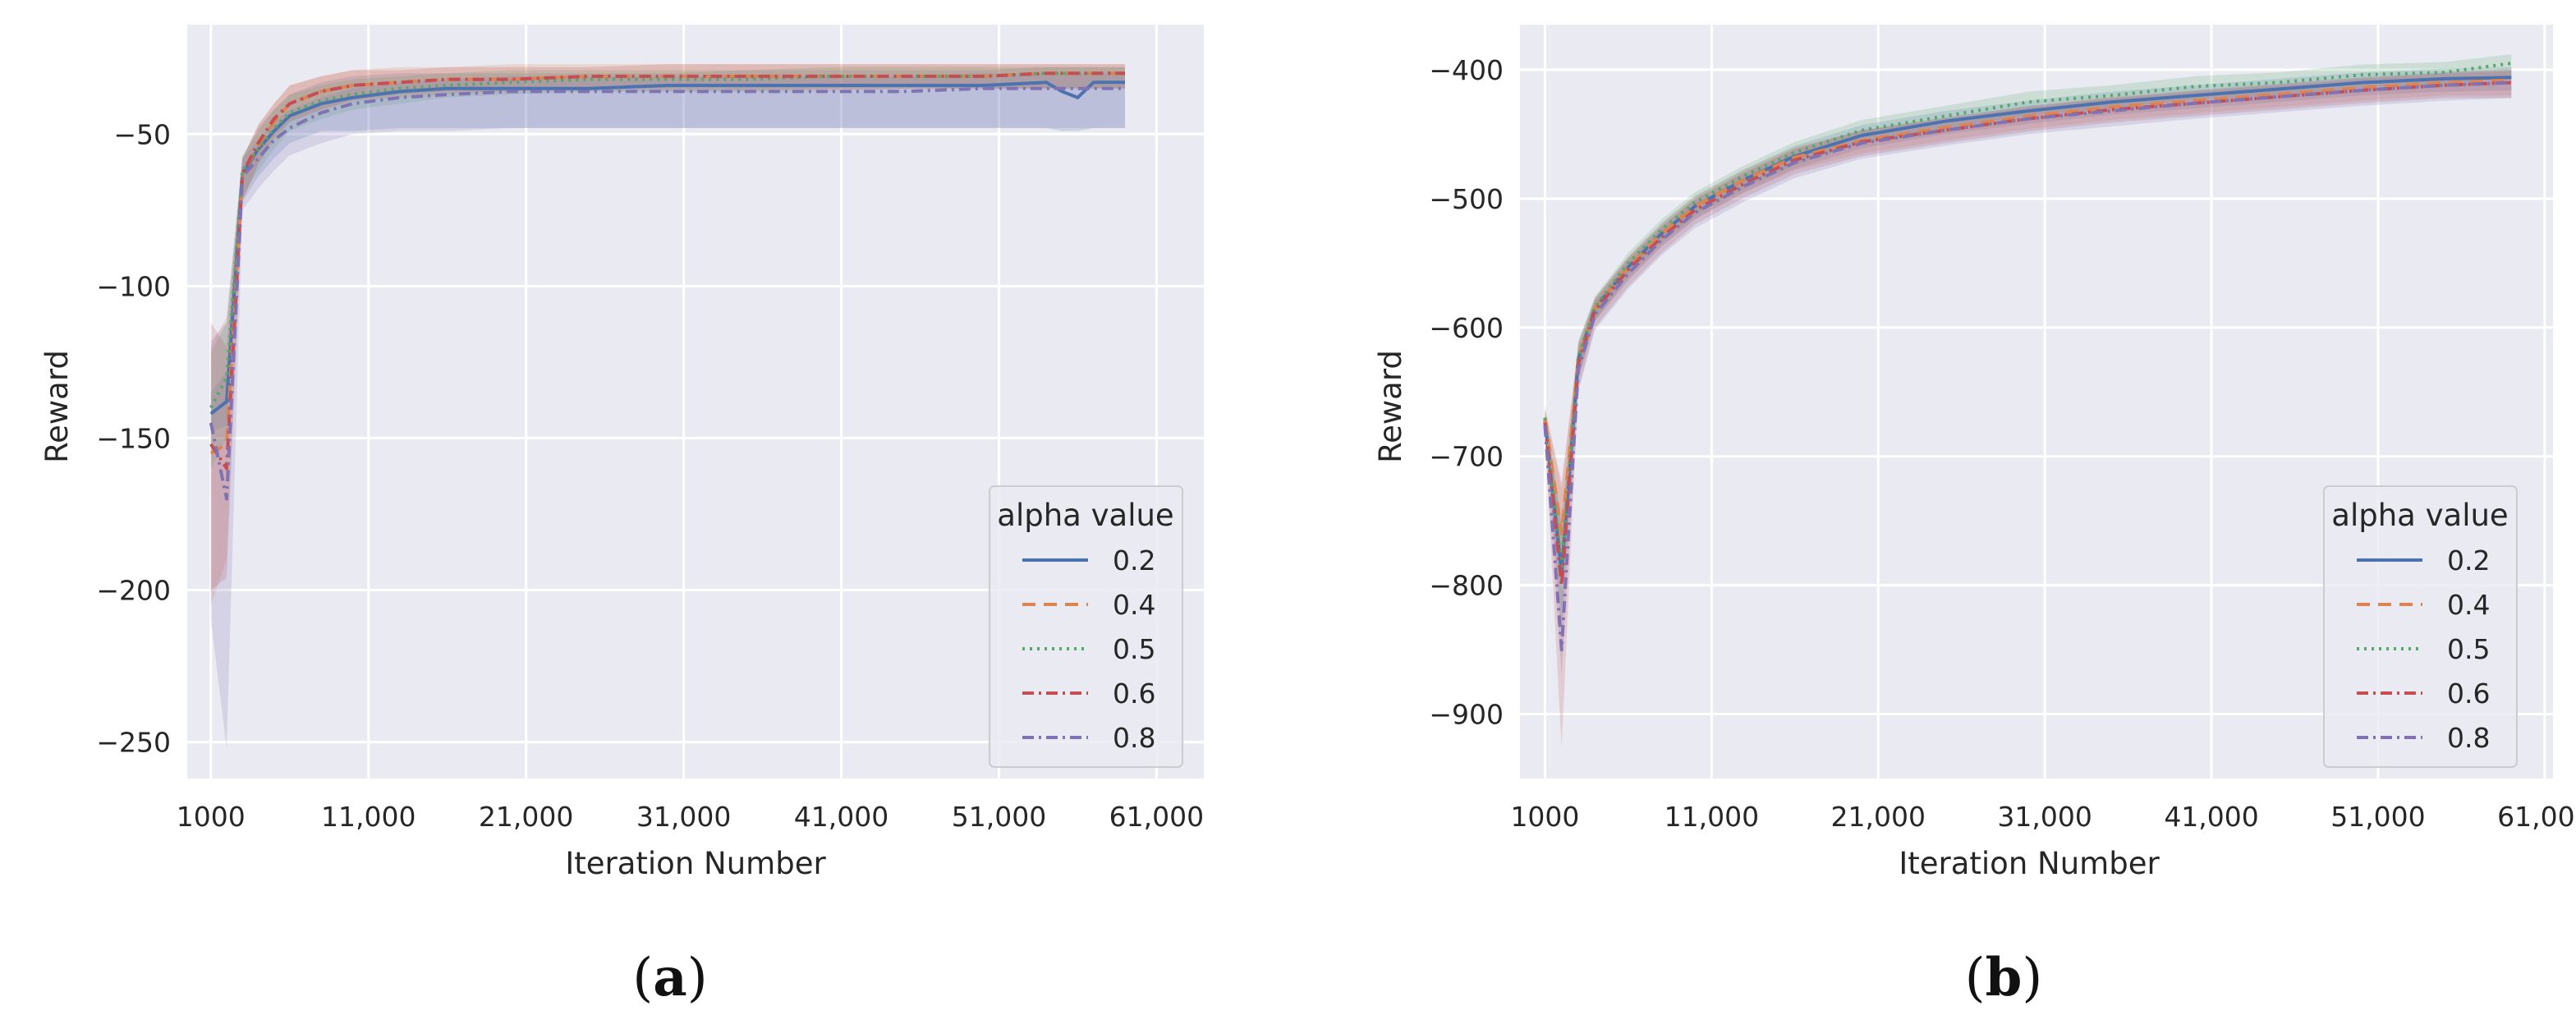 This screenshot has width=2576, height=1029. Describe the element at coordinates (133, 286) in the screenshot. I see `y-tick-label: −100` at that location.